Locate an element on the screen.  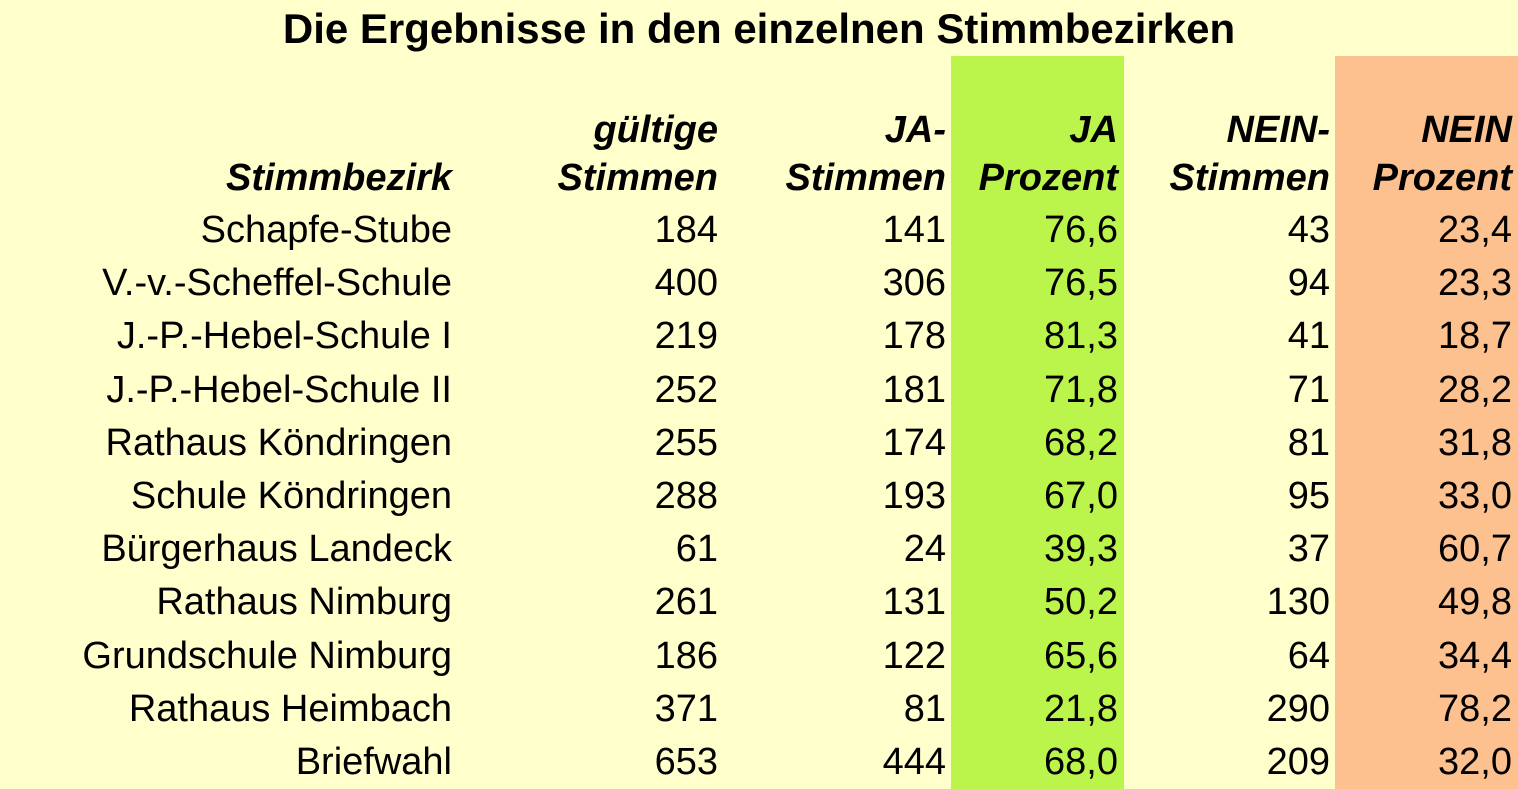
cell-ja-stimmen: 141 is located at coordinates (914, 230).